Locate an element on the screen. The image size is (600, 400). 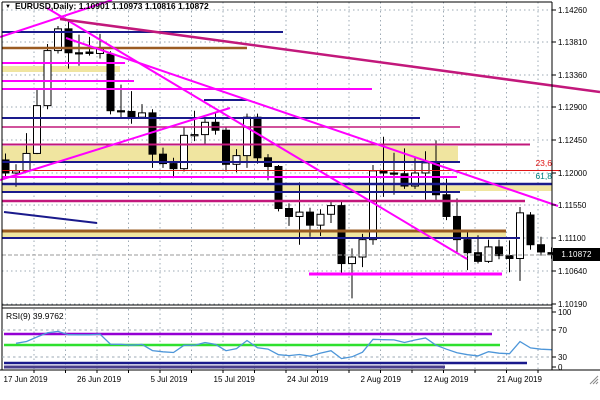
svg-text: 100 is located at coordinates (565, 312).